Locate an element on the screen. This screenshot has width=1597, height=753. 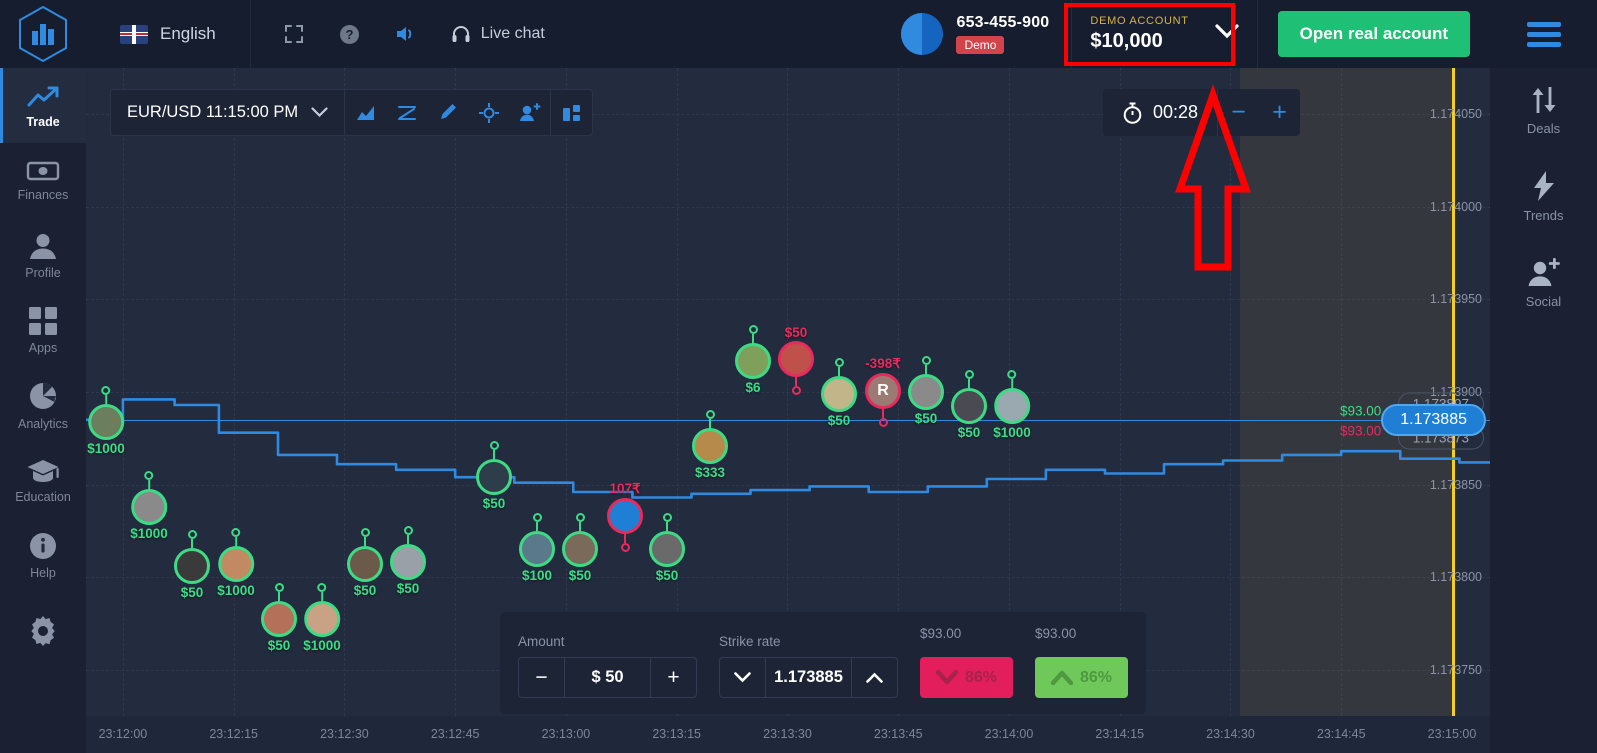
price-tick-label: 1.173850 is located at coordinates (1455, 484).